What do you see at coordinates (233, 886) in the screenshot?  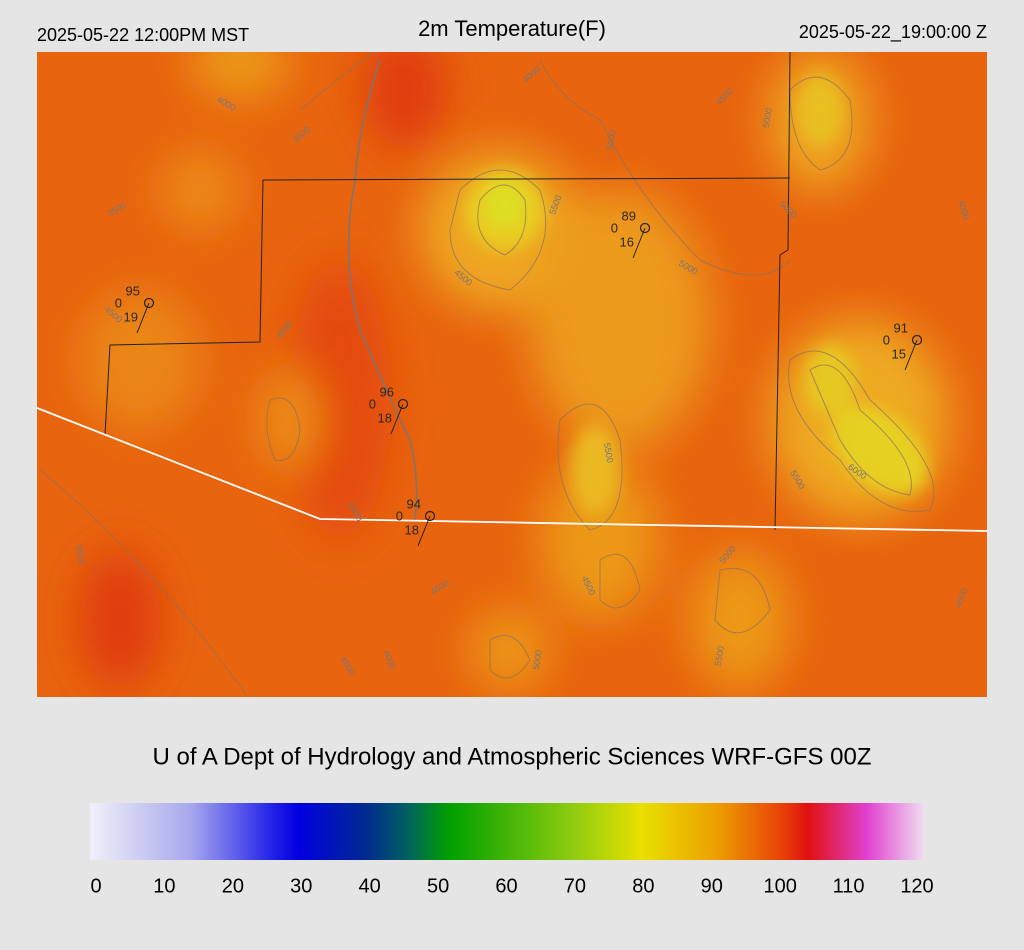 I see `colorbar-tick-label: 20` at bounding box center [233, 886].